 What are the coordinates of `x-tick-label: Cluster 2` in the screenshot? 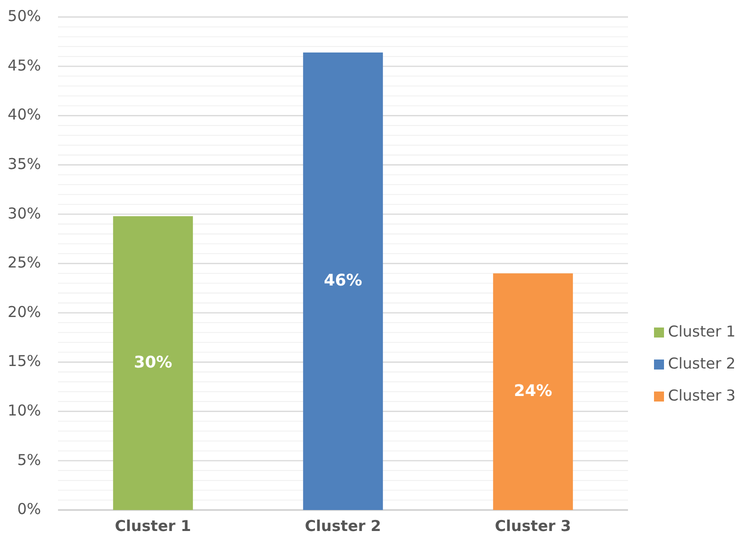 It's located at (343, 526).